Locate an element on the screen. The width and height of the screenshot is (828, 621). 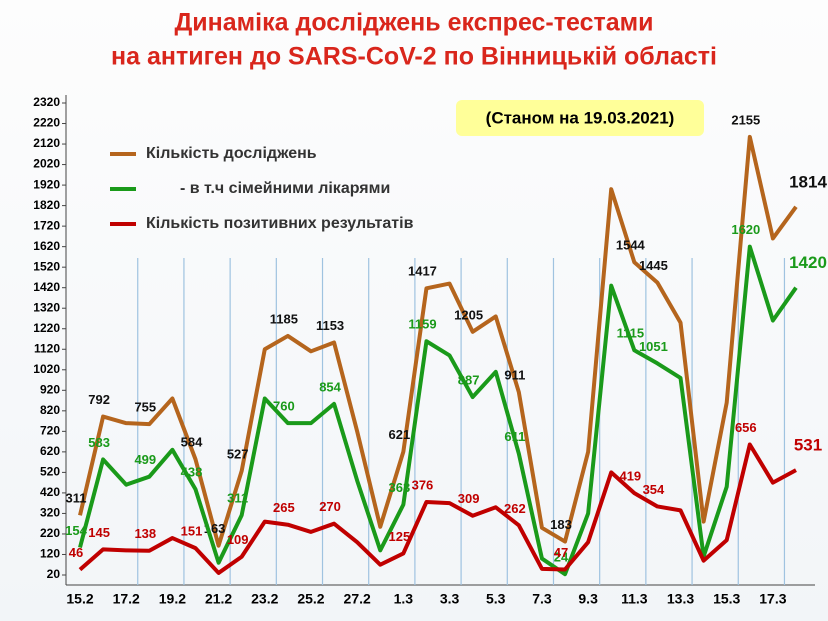
annotation: (Станом на 19.03.2021) is located at coordinates (580, 117).